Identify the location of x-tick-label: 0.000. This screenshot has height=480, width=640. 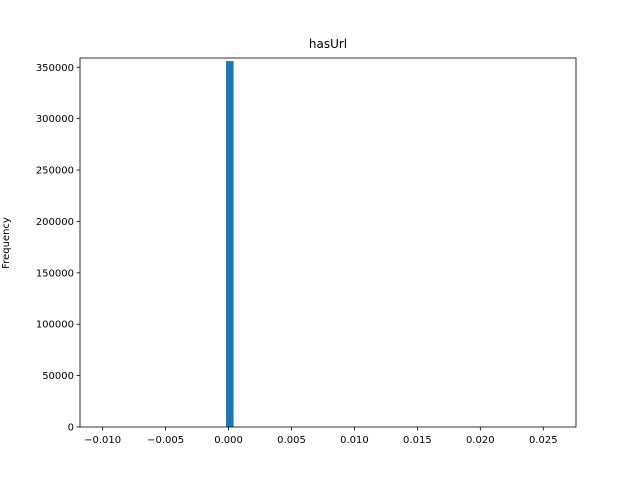
(228, 440).